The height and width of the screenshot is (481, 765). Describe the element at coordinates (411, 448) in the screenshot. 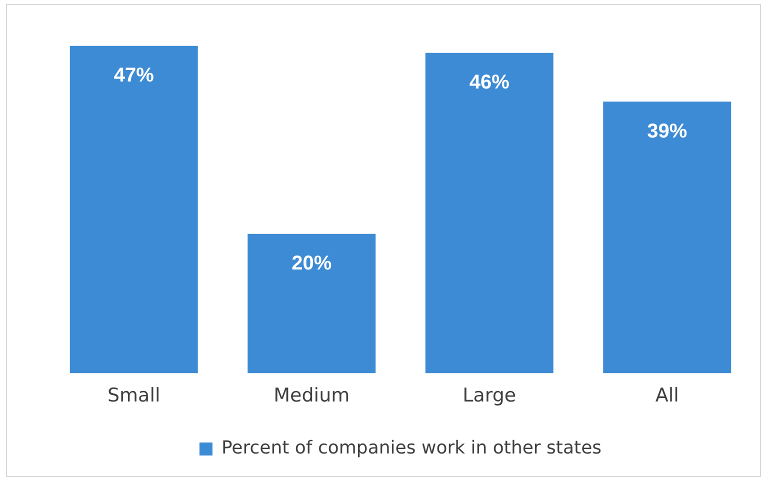

I see `legend-label: Percent of companies work in other states` at that location.